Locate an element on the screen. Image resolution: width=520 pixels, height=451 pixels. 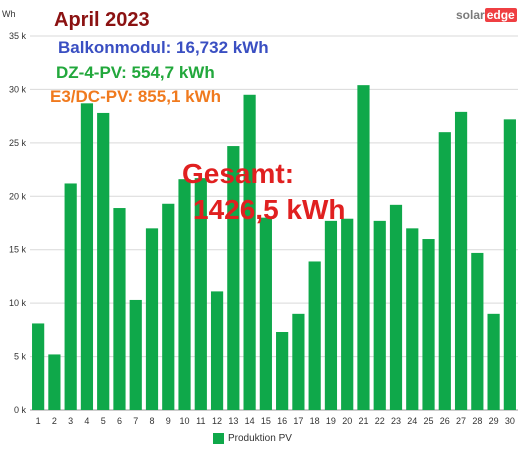
x-tick-label: 14 is located at coordinates (250, 421).